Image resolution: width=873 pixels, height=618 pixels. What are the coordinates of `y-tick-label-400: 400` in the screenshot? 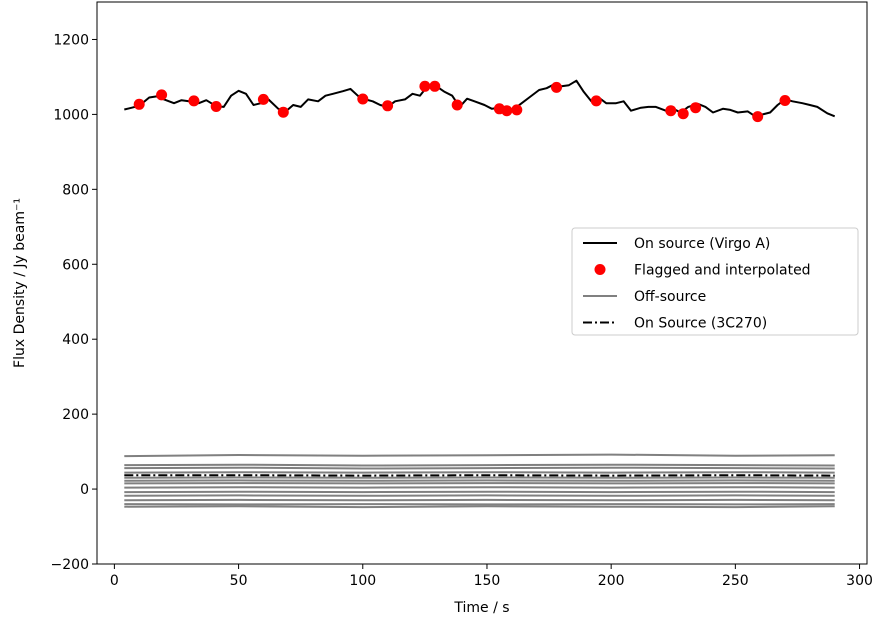 It's located at (75, 340).